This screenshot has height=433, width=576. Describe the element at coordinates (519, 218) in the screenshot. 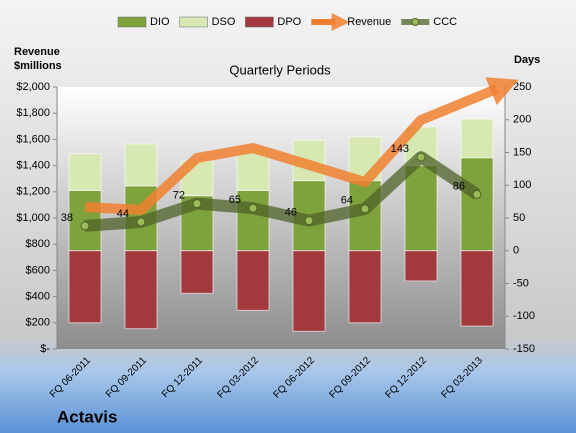

I see `y2-tick-label: 50` at that location.